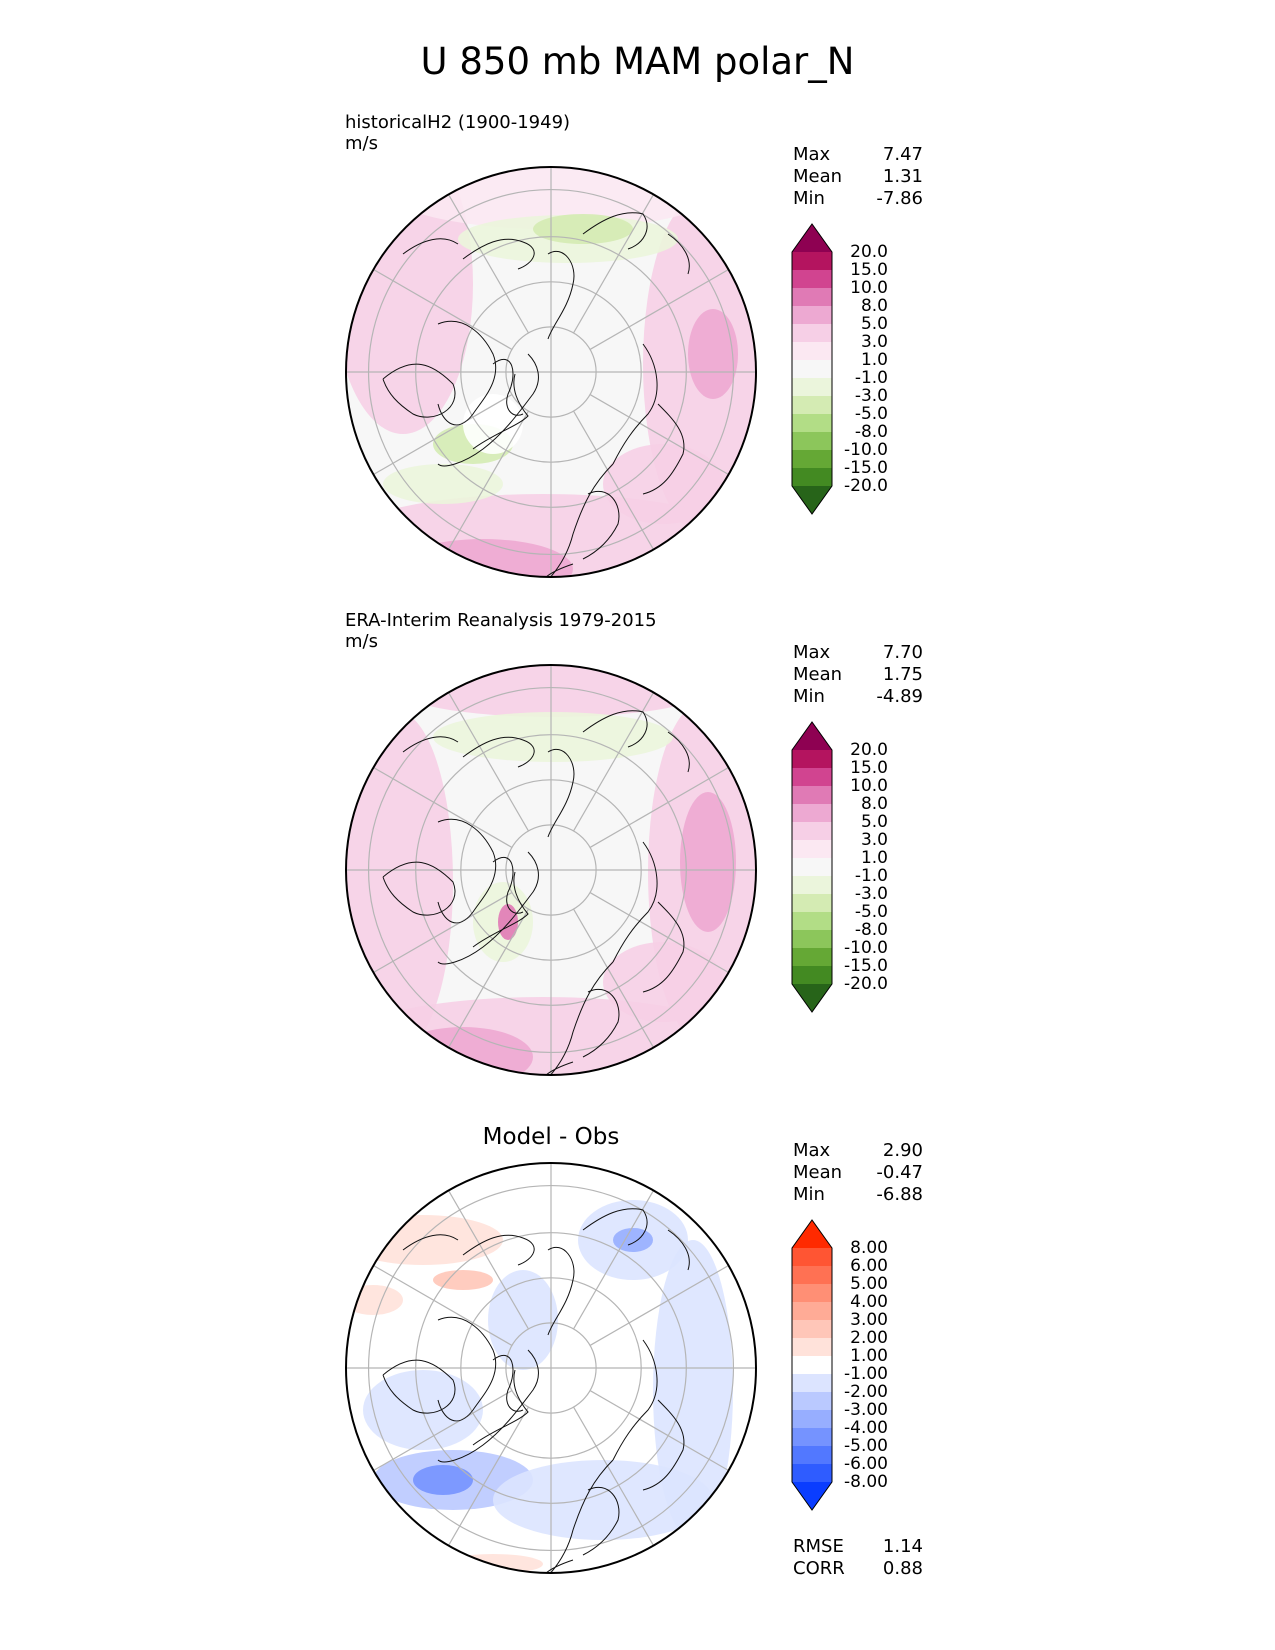  What do you see at coordinates (812, 1234) in the screenshot?
I see `colorbar-extension-top` at bounding box center [812, 1234].